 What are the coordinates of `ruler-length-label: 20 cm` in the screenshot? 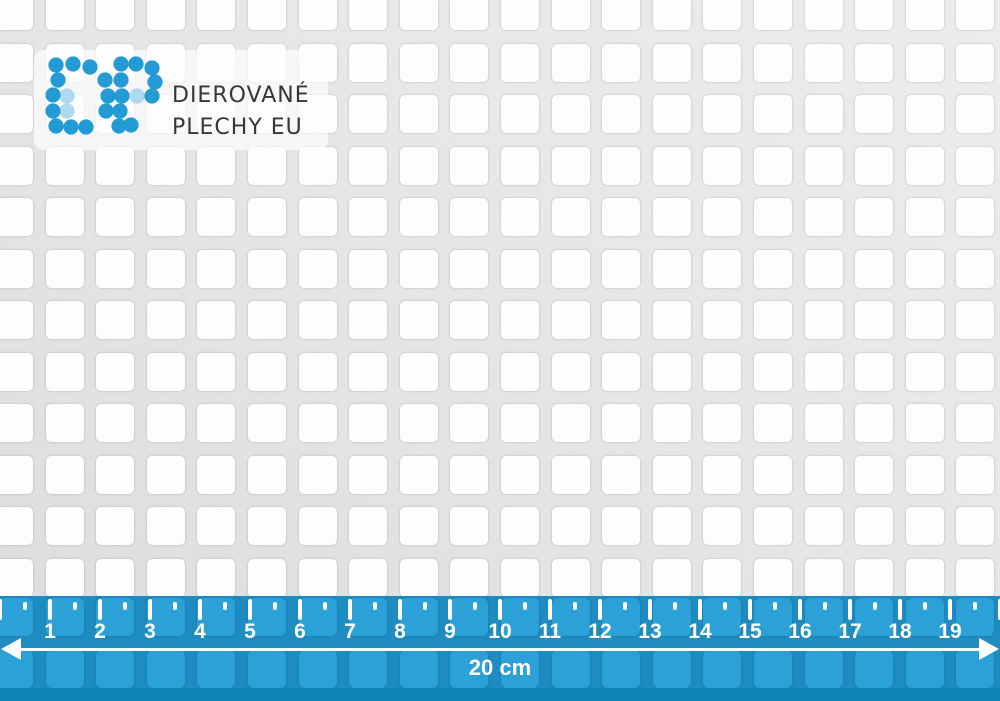 It's located at (500, 667).